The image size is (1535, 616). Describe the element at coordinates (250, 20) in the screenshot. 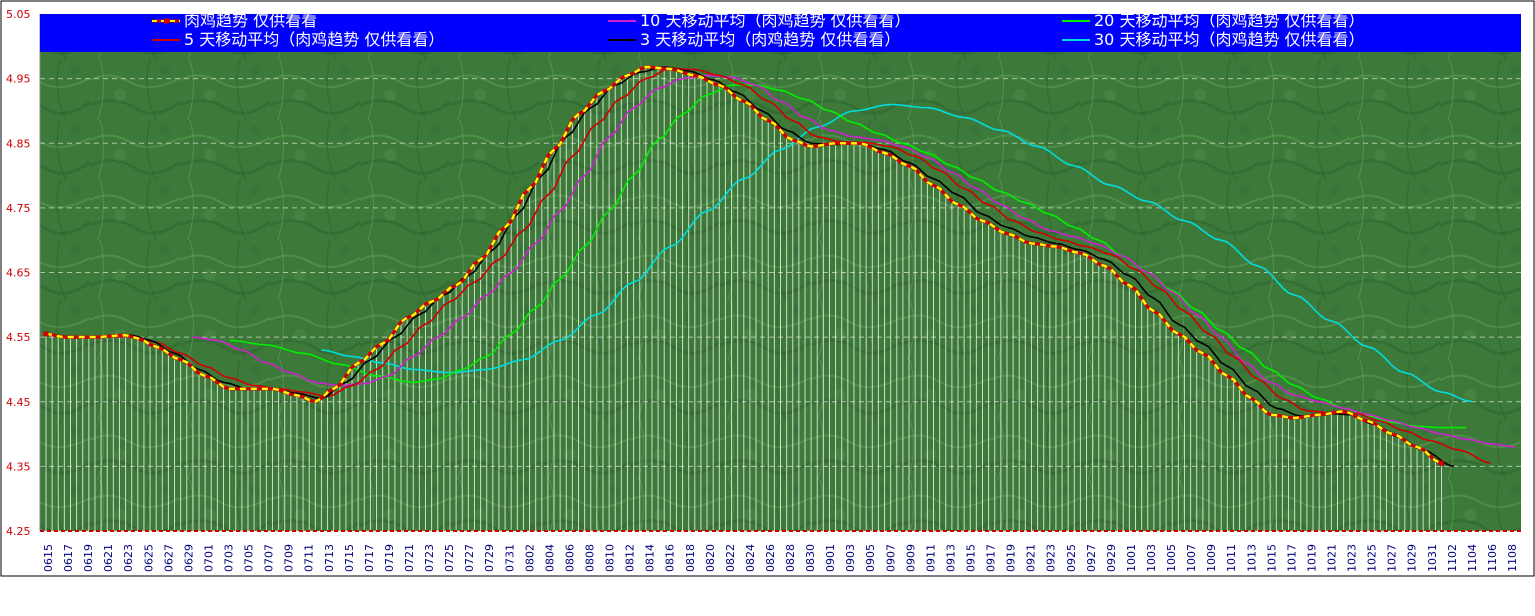

I see `legend-label-0: 肉鸡趋势 仅供看看` at that location.